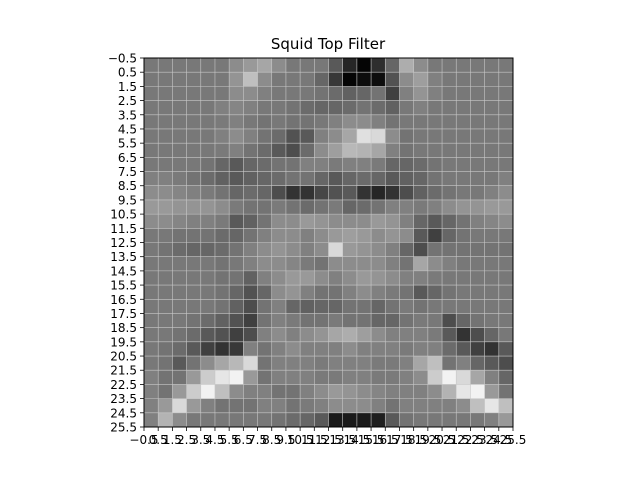 The height and width of the screenshot is (480, 640). Describe the element at coordinates (127, 144) in the screenshot. I see `y-tick-label: 5.5` at that location.